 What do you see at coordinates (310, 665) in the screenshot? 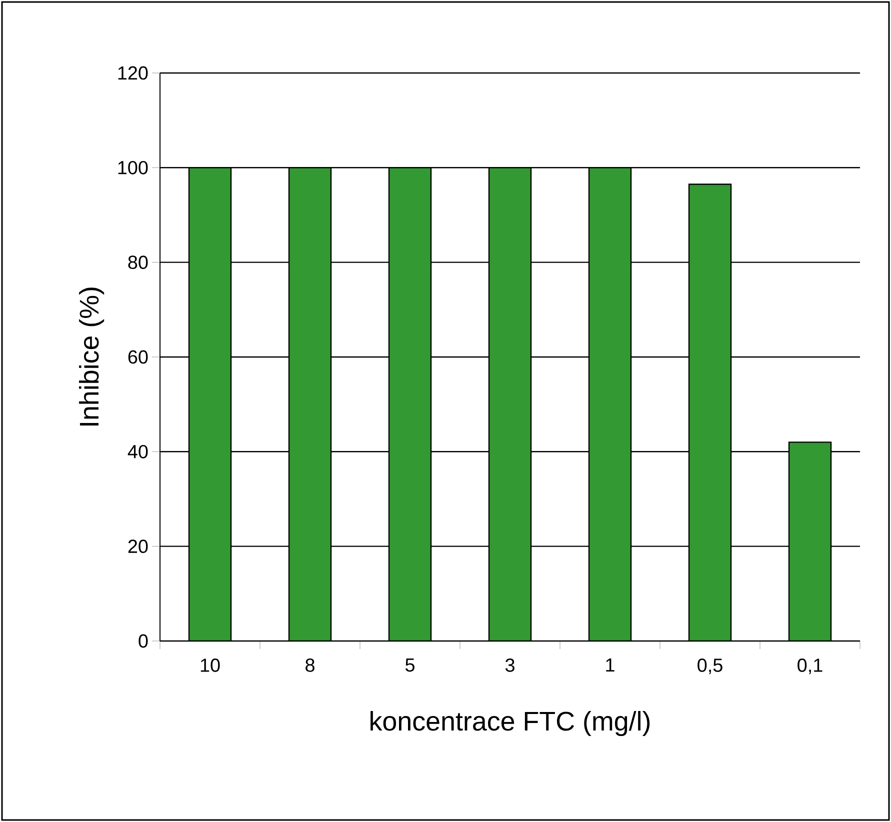
I see `x-tick-label: 8` at bounding box center [310, 665].